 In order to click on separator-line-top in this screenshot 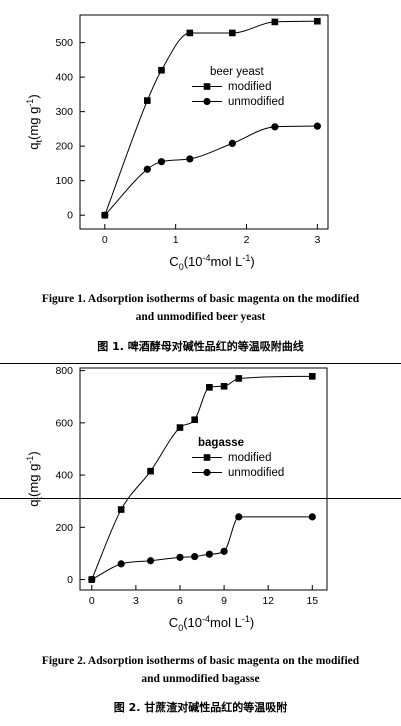, I will do `click(200, 363)`.